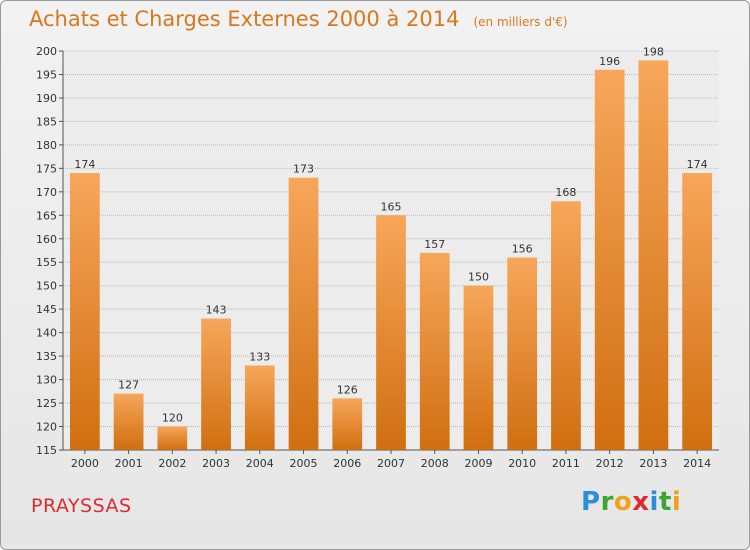  I want to click on y-tick-label: 140, so click(46, 333).